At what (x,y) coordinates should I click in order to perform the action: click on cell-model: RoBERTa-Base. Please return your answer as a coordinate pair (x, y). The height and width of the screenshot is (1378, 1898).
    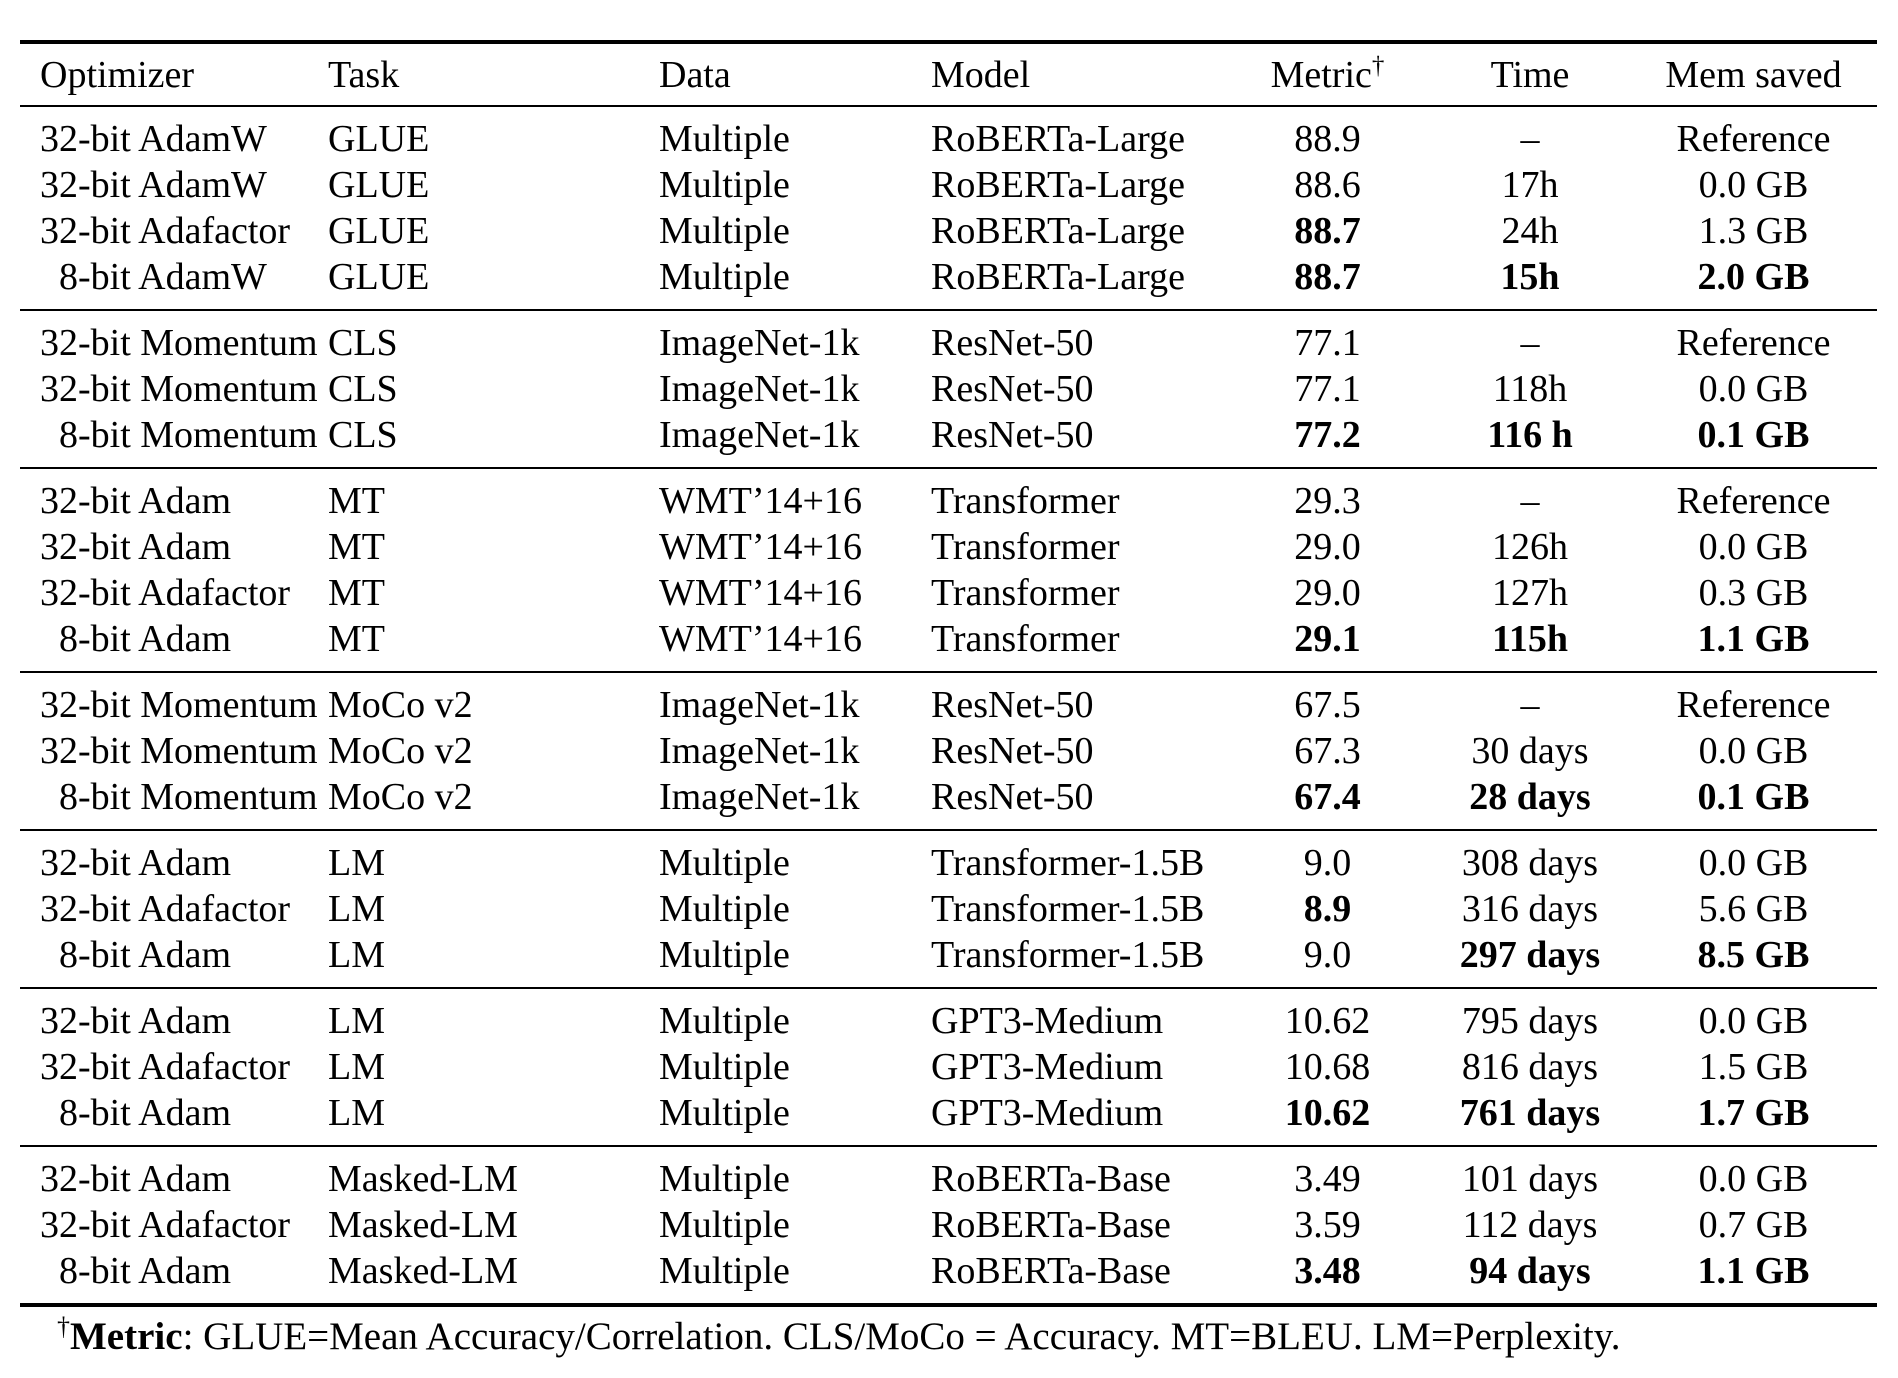
    Looking at the image, I should click on (1051, 1179).